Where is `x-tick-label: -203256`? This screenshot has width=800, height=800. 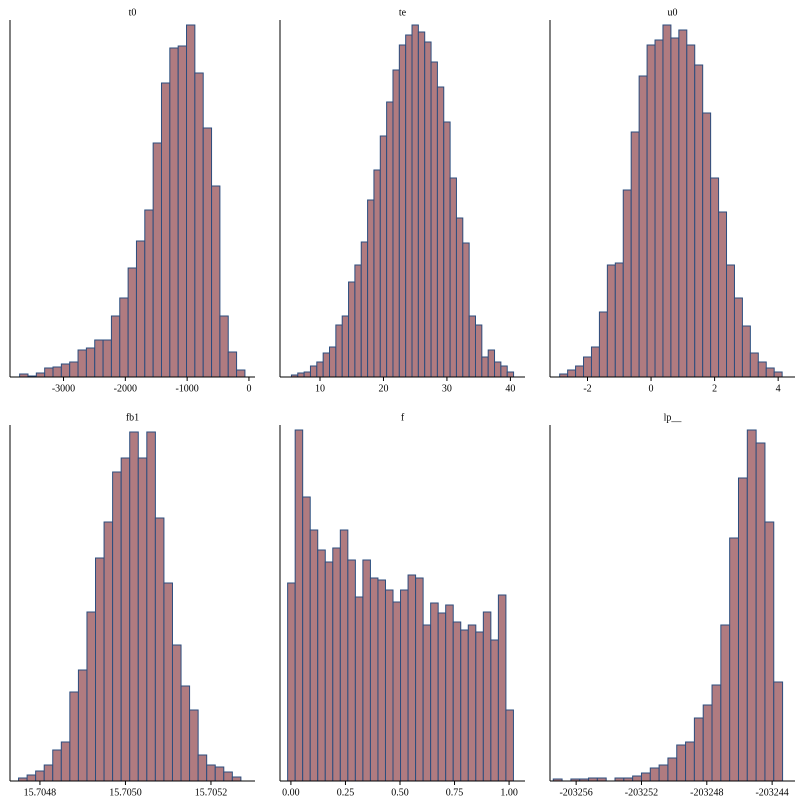
x-tick-label: -203256 is located at coordinates (575, 792).